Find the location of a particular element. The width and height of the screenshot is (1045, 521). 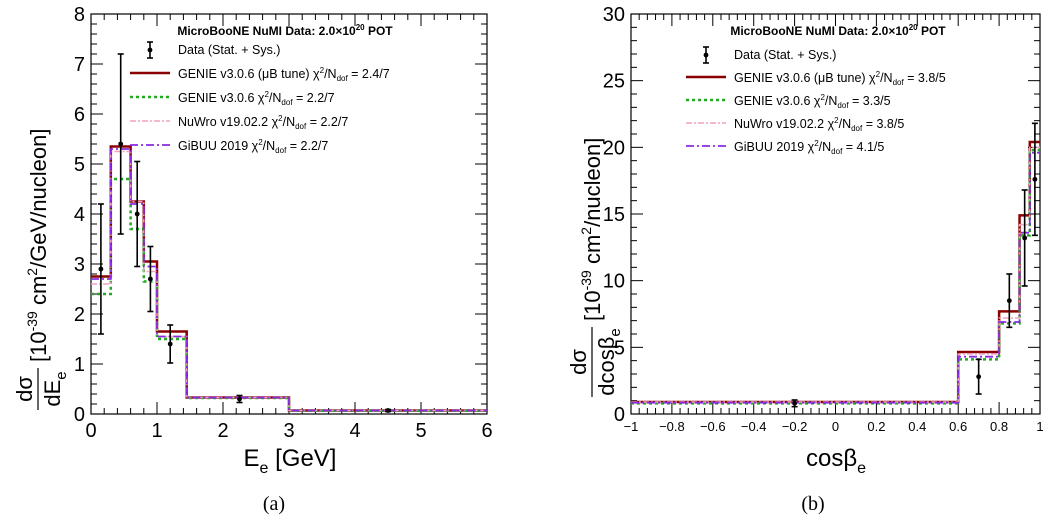

y-axis-label: dσ dEe [10-39 cm2/GeV/nucleon] is located at coordinates (41, 269).